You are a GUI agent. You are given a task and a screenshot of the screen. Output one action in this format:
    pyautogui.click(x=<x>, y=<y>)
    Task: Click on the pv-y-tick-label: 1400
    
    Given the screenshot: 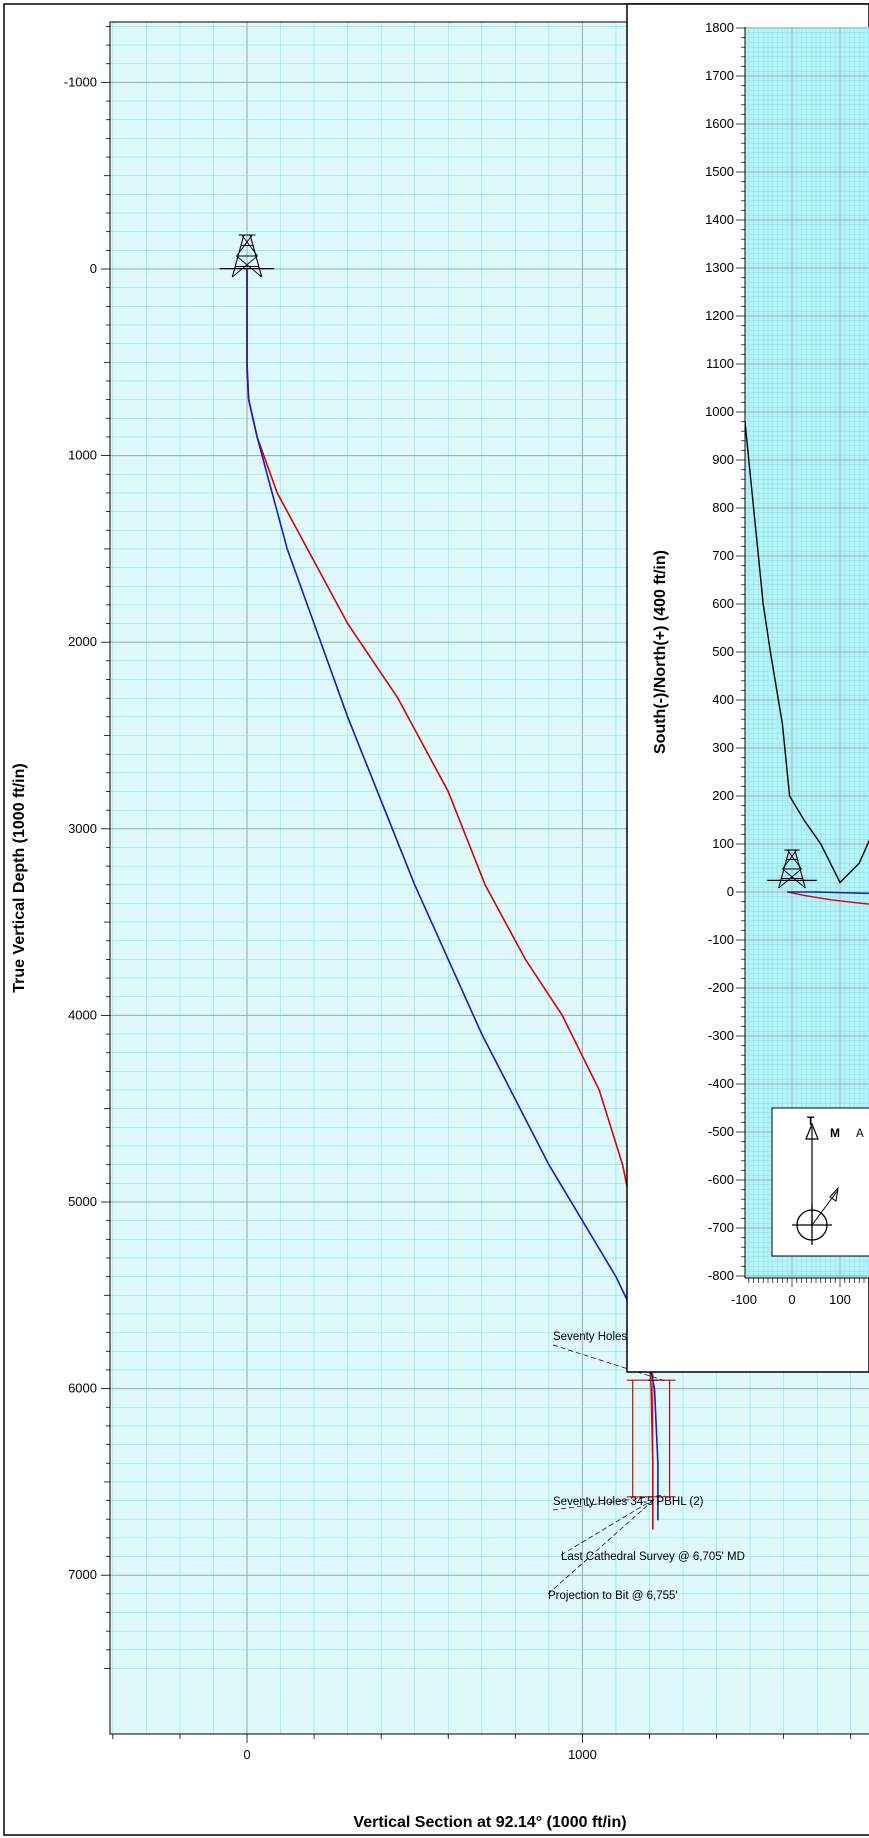 What is the action you would take?
    pyautogui.click(x=719, y=219)
    